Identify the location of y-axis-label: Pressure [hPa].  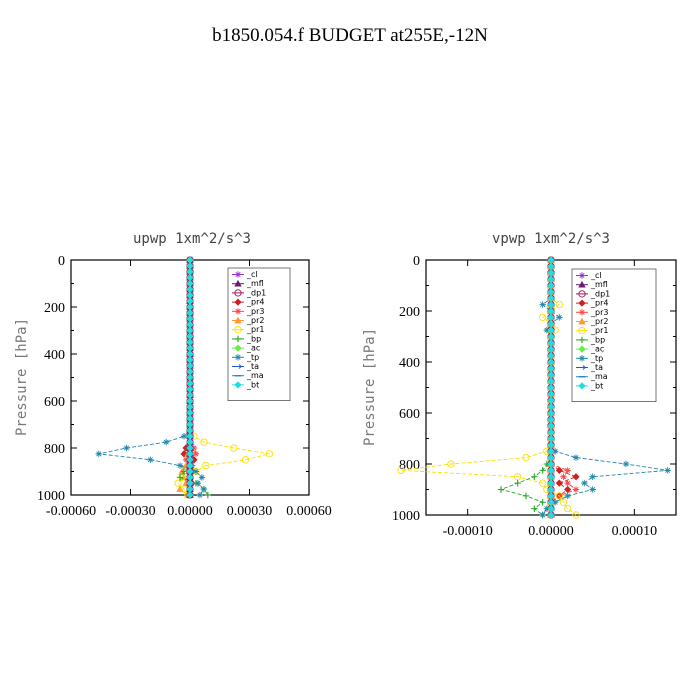
(22, 377).